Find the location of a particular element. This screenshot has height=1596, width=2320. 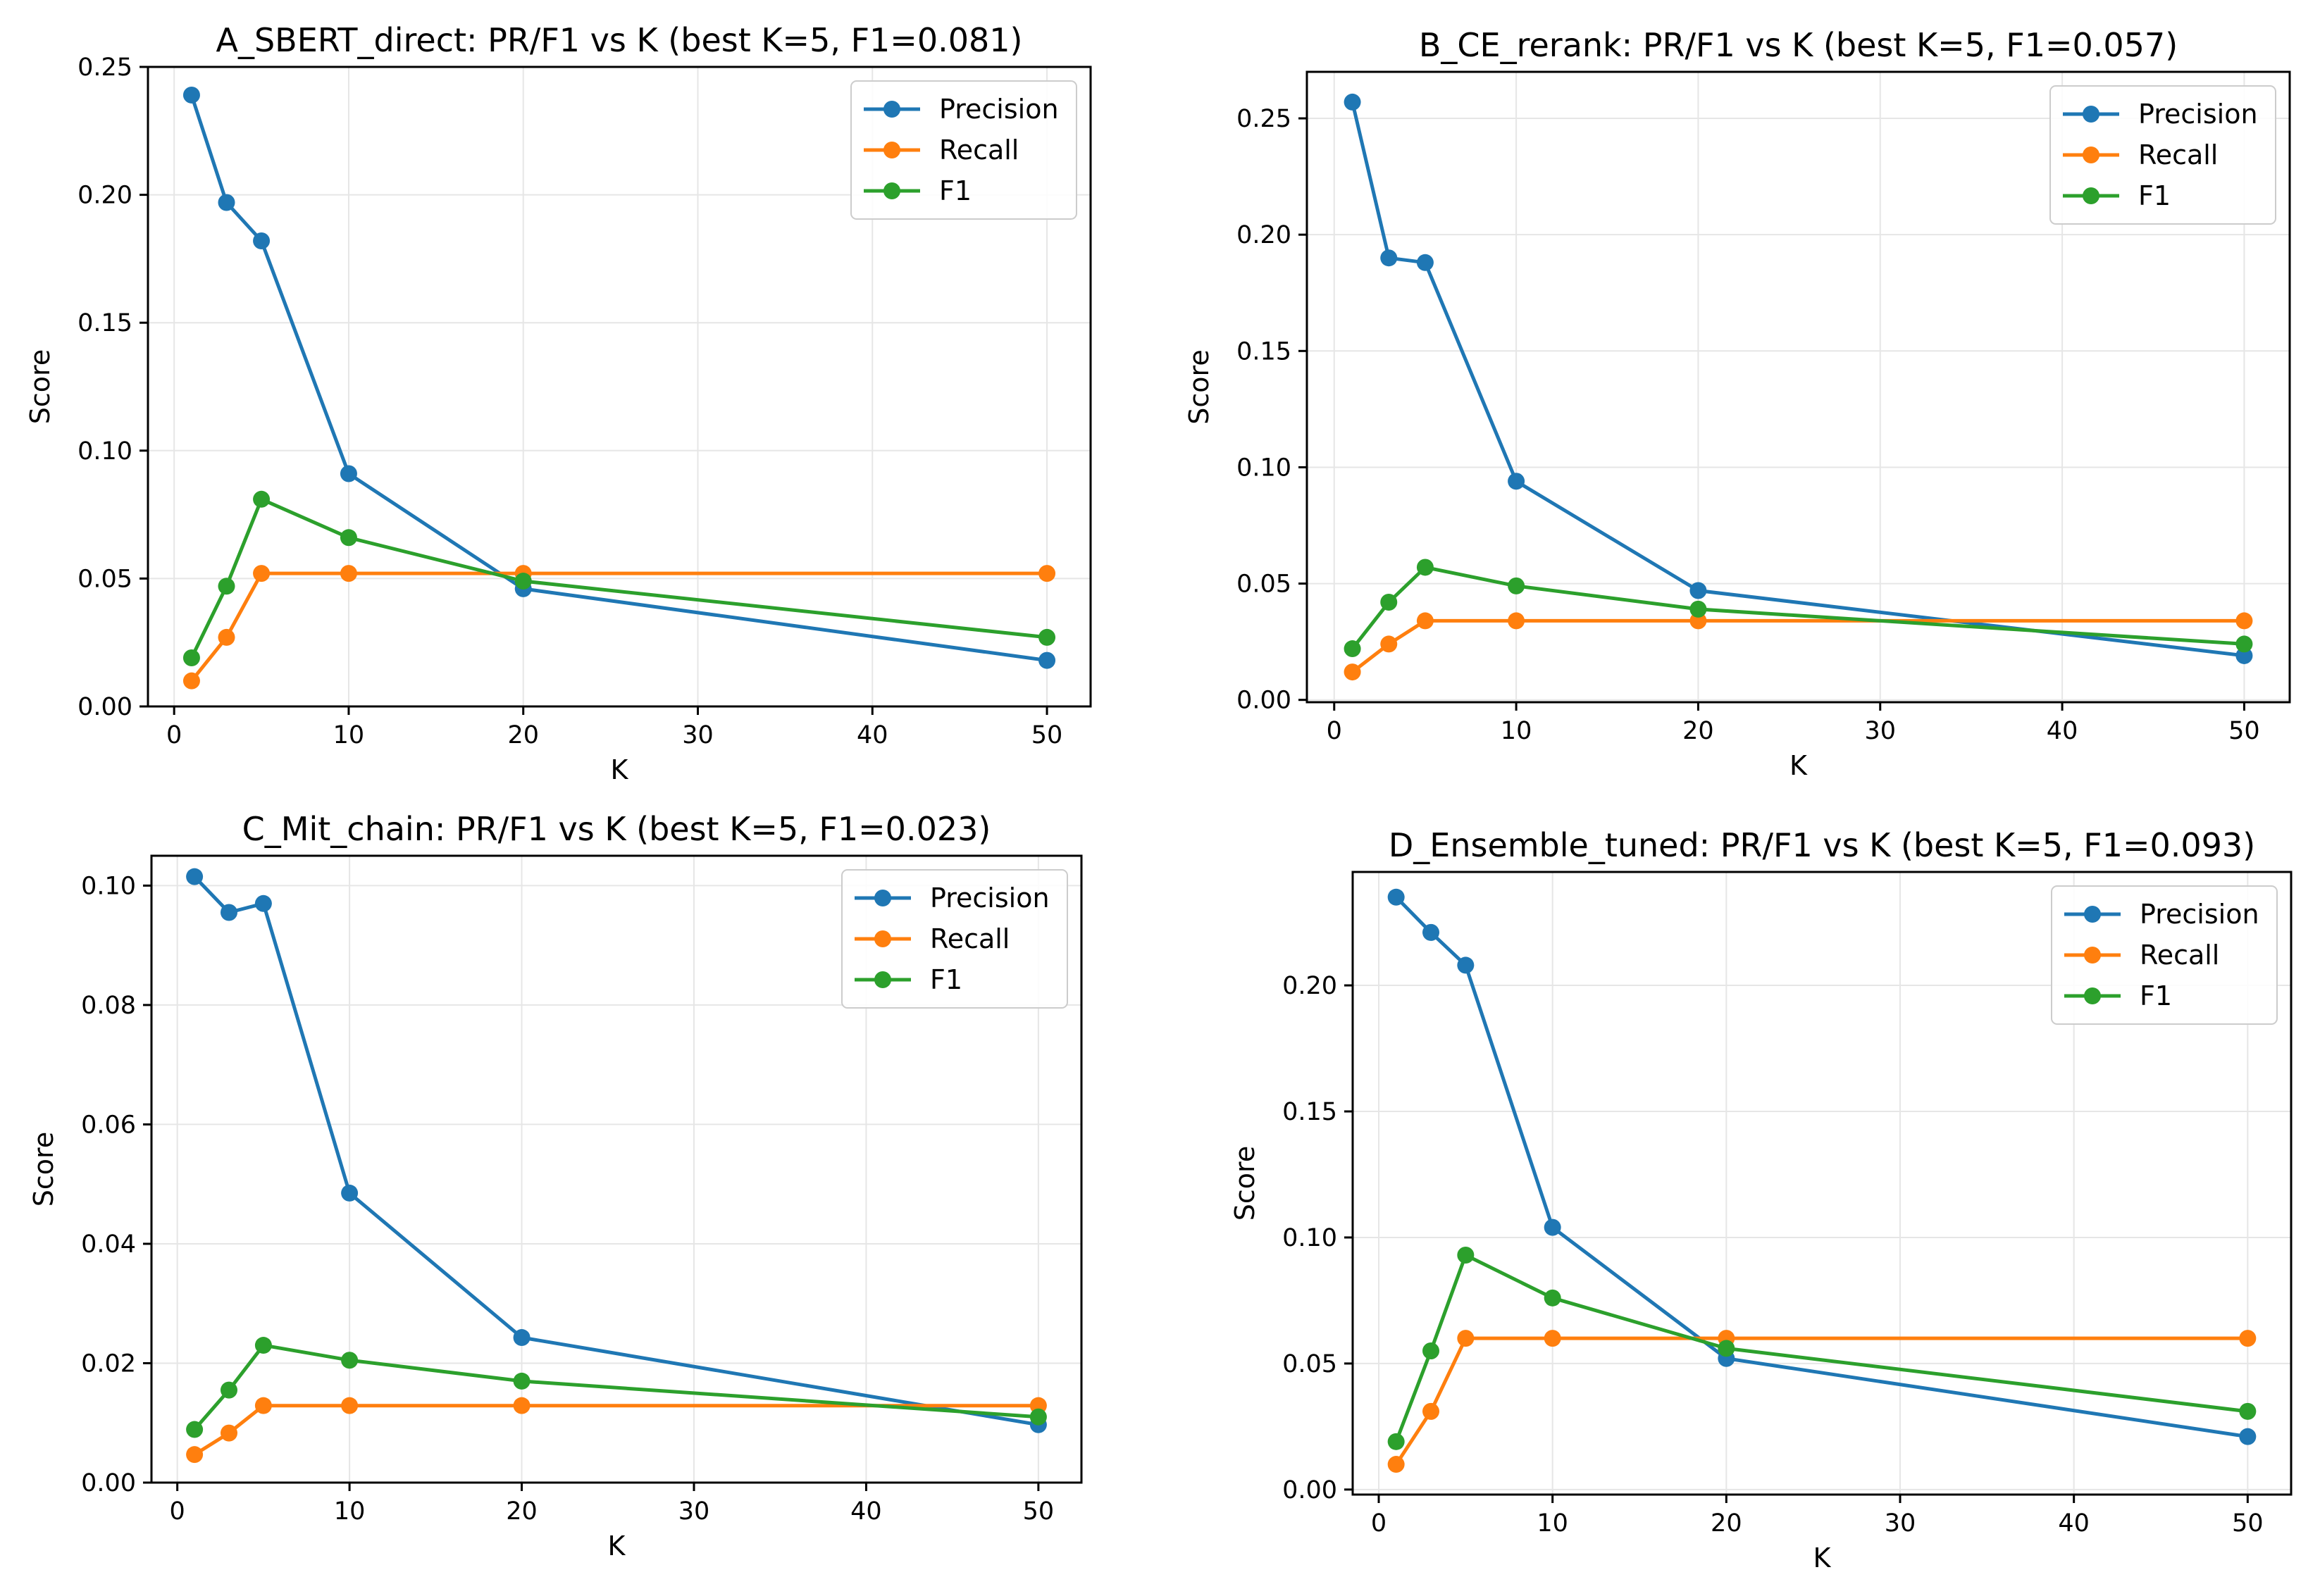

y-tick-label: 0.25 is located at coordinates (1264, 119).